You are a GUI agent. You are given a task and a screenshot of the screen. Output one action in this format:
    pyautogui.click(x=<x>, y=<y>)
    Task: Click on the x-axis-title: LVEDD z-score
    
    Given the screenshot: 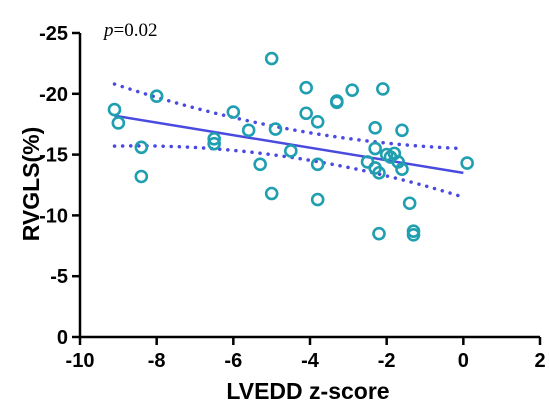 What is the action you would take?
    pyautogui.click(x=307, y=391)
    